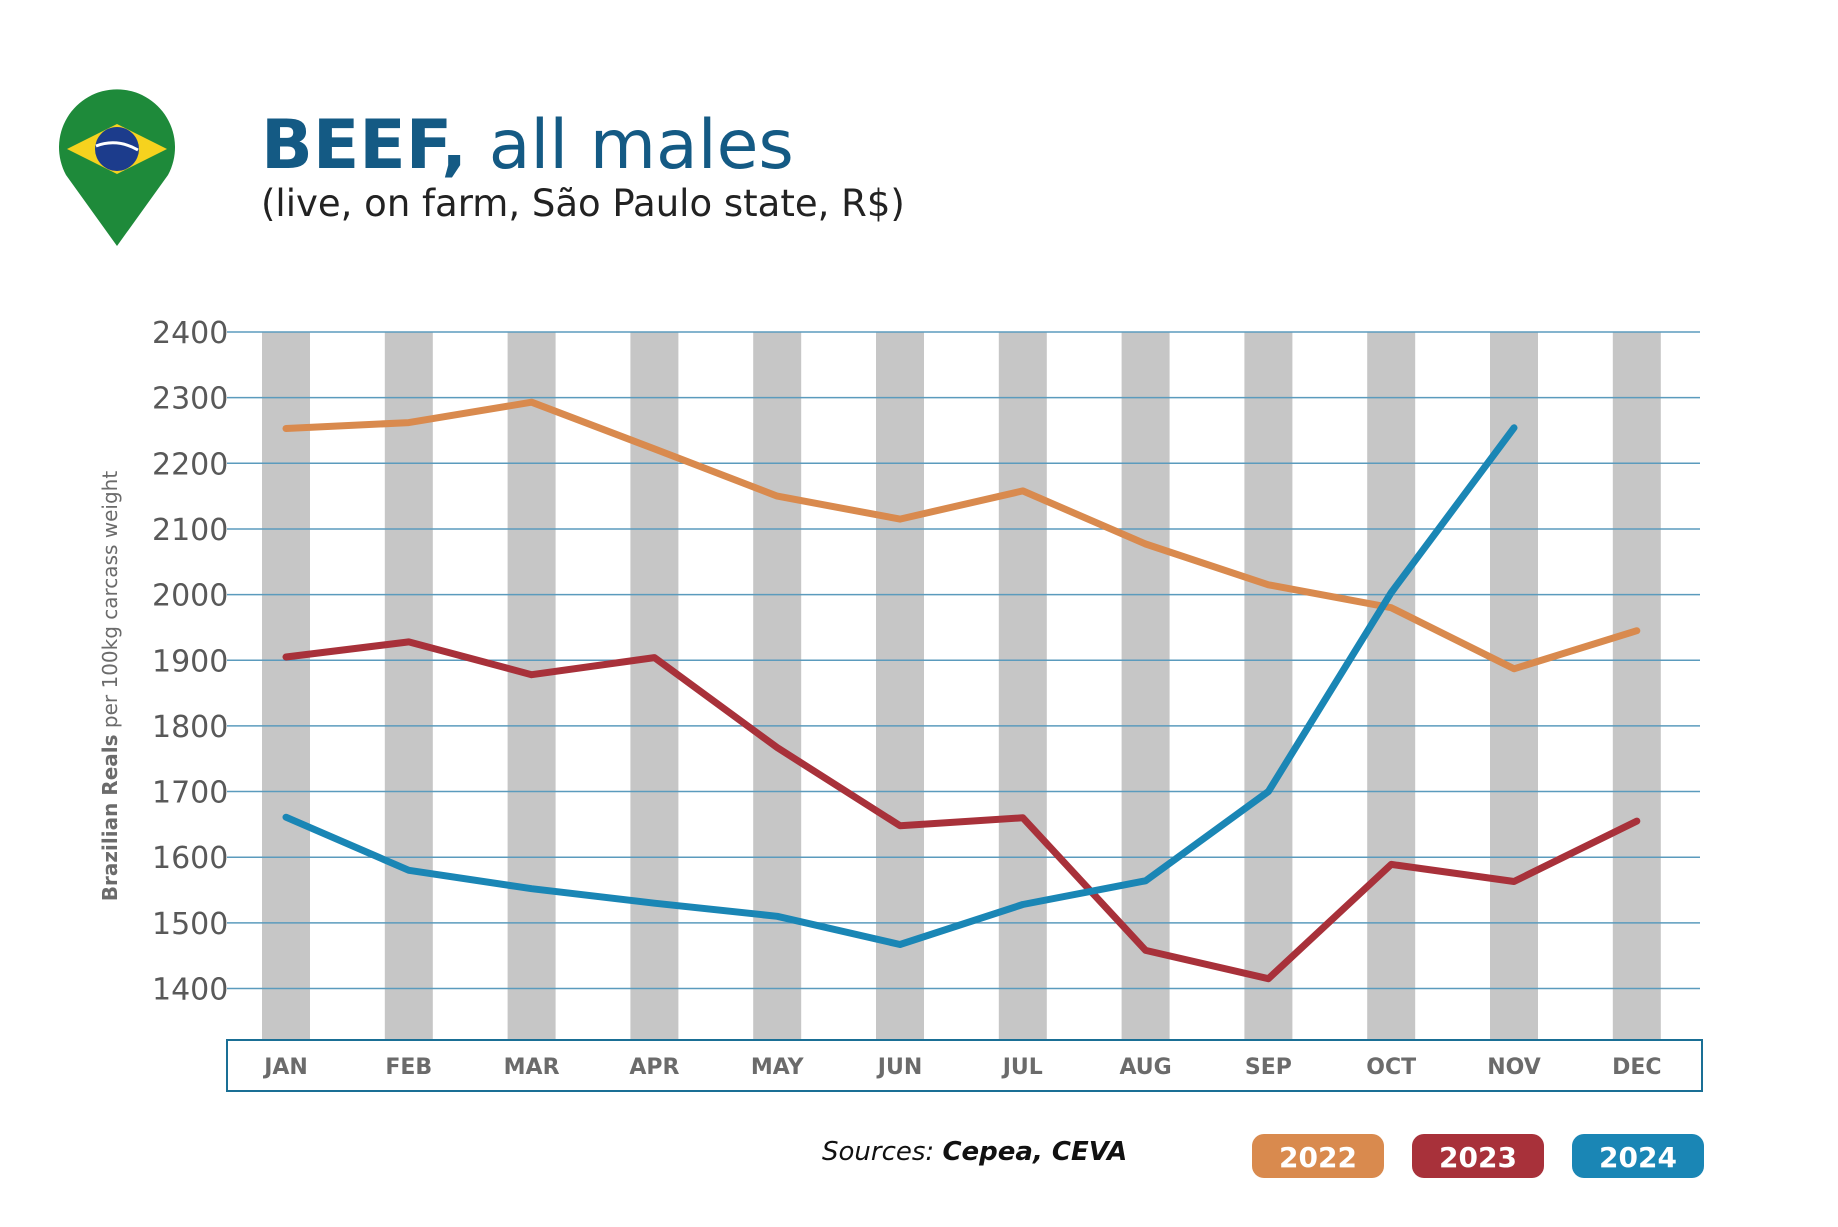  What do you see at coordinates (190, 464) in the screenshot?
I see `y-tick-label: 2200` at bounding box center [190, 464].